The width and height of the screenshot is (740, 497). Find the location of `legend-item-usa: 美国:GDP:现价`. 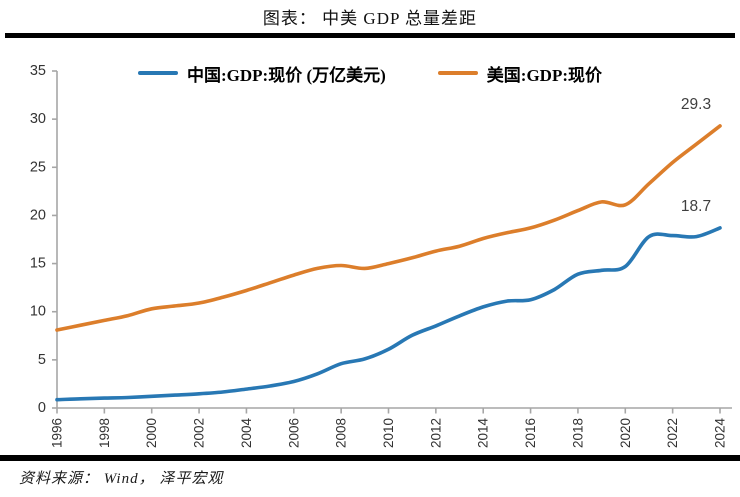

legend-item-usa: 美国:GDP:现价 is located at coordinates (519, 73).